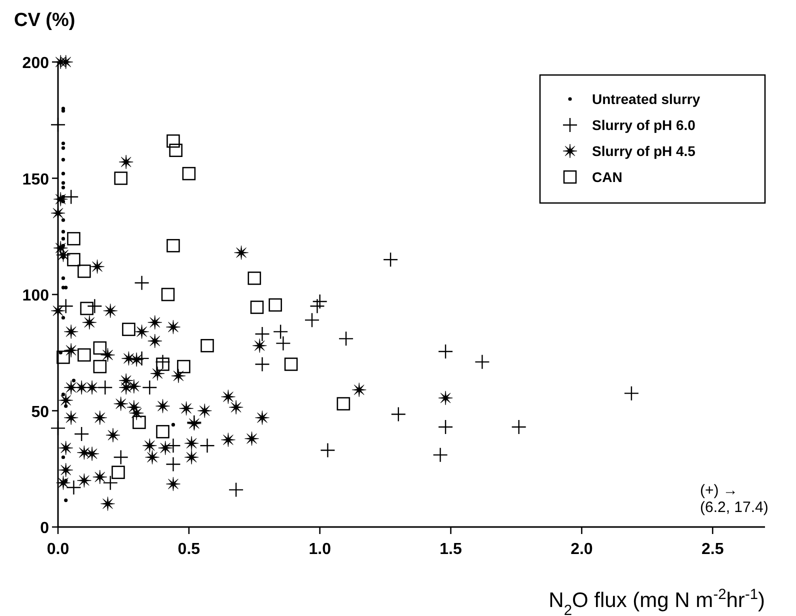 The image size is (796, 616). Describe the element at coordinates (36, 179) in the screenshot. I see `y-tick-label: 150` at that location.